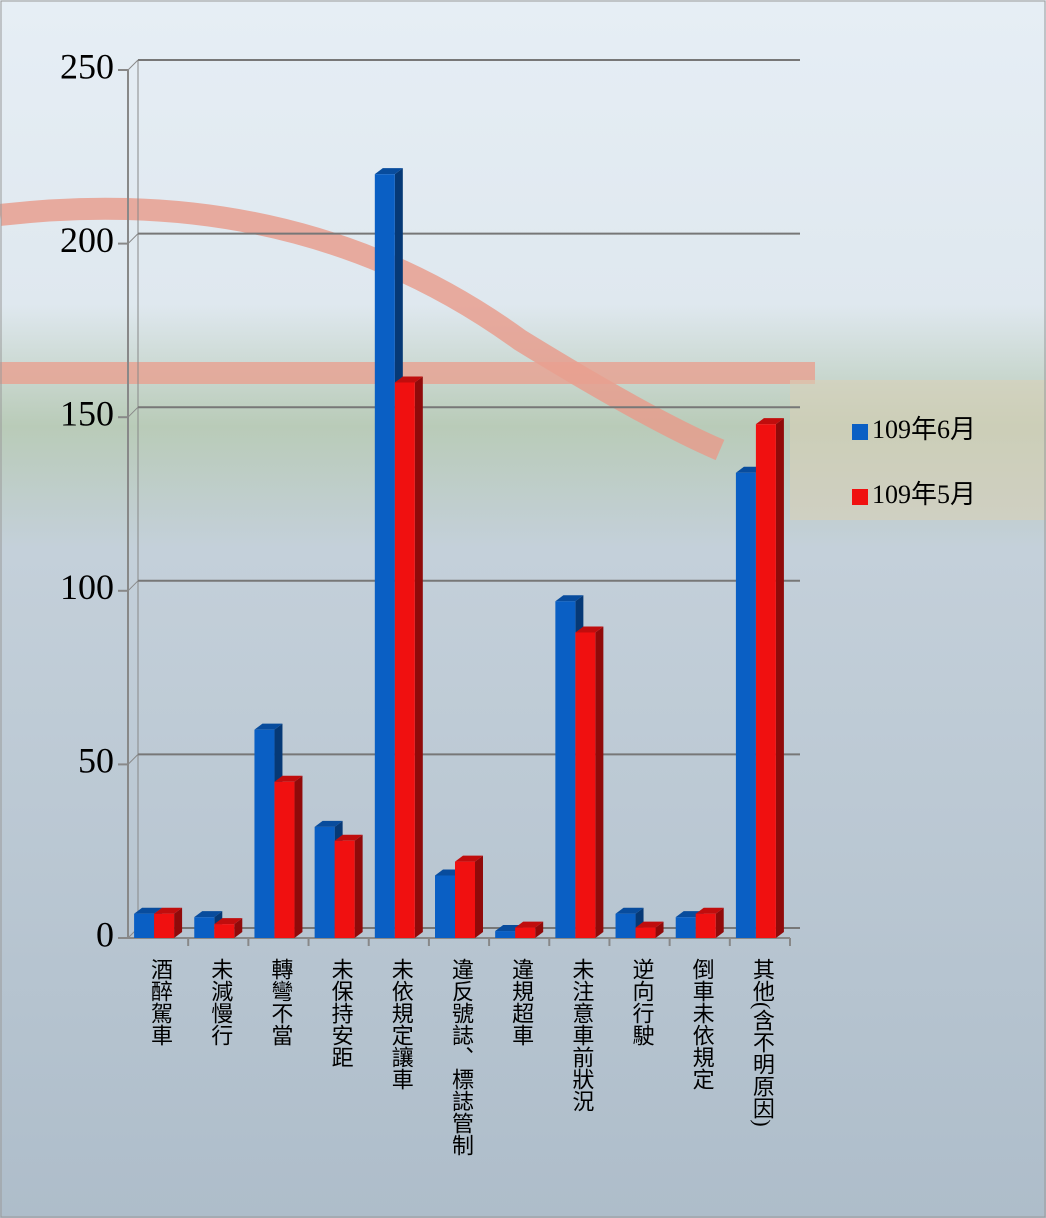 This screenshot has width=1046, height=1218. Describe the element at coordinates (87, 413) in the screenshot. I see `y-tick-label: 150` at that location.